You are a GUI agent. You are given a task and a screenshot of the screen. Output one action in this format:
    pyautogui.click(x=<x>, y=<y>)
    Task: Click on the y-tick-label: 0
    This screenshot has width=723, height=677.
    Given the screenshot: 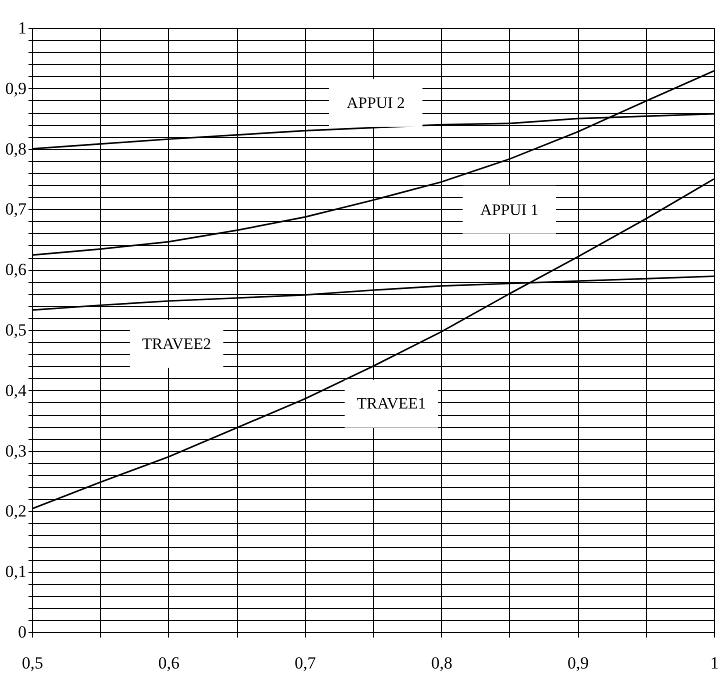 What is the action you would take?
    pyautogui.click(x=22, y=632)
    